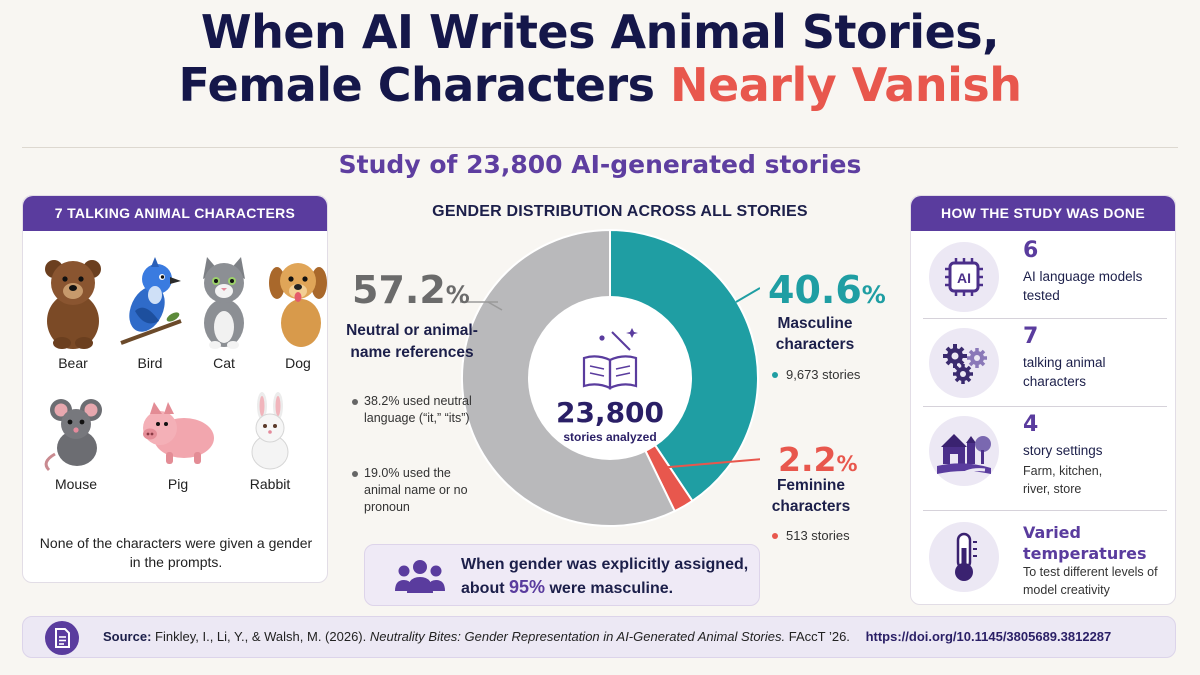  What do you see at coordinates (412, 490) in the screenshot?
I see `neutral-bullet-2: 19.0% used the animal name or no pronoun` at bounding box center [412, 490].